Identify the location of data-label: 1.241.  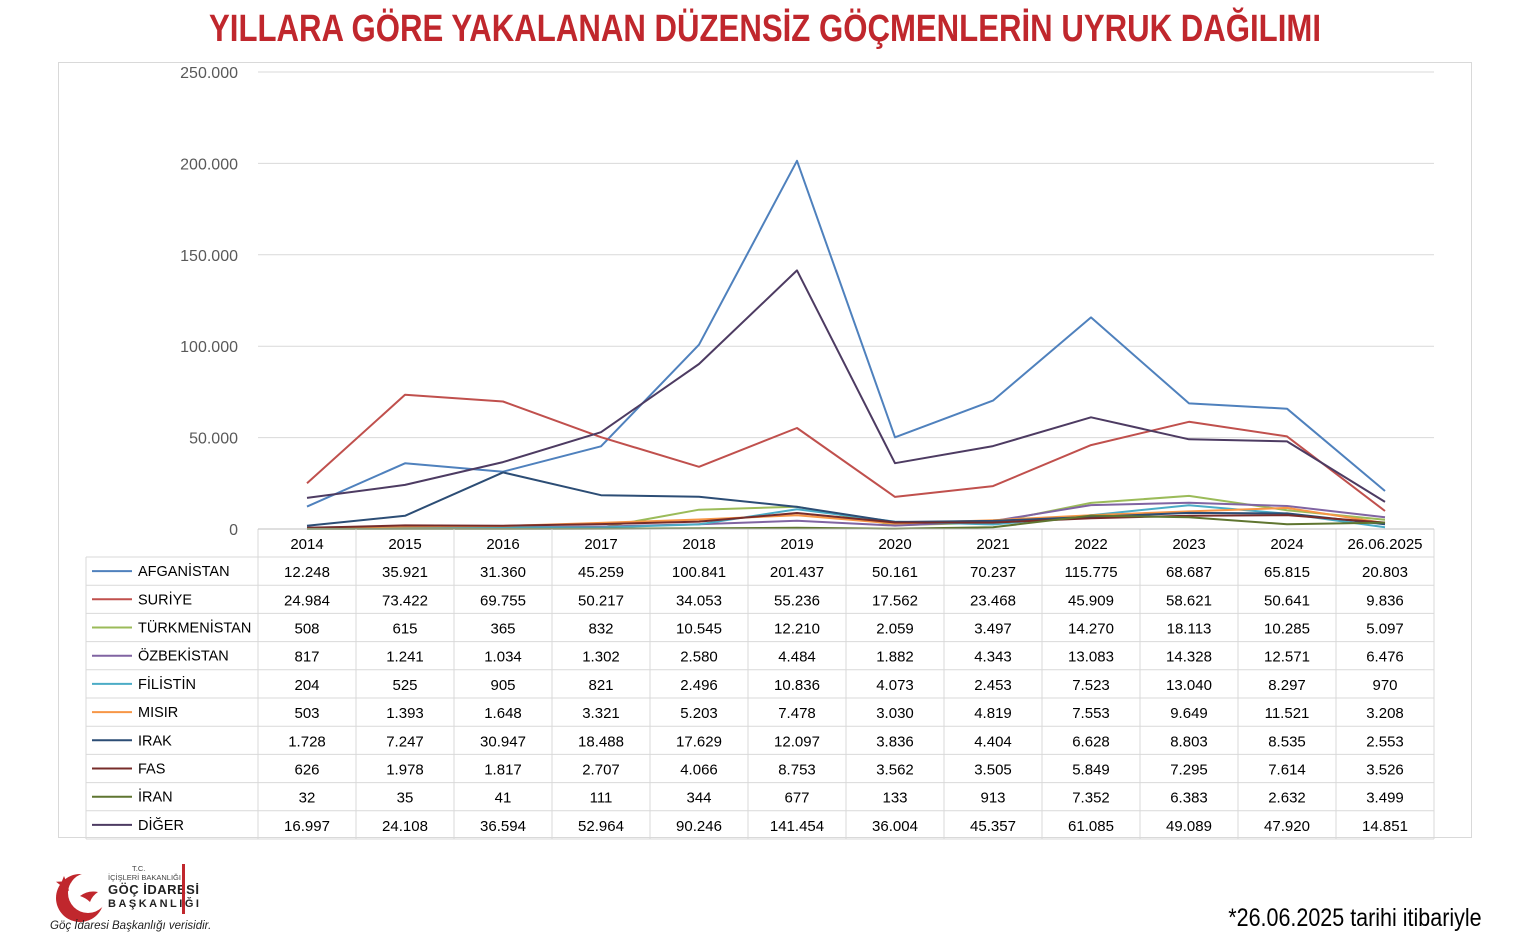
(405, 657).